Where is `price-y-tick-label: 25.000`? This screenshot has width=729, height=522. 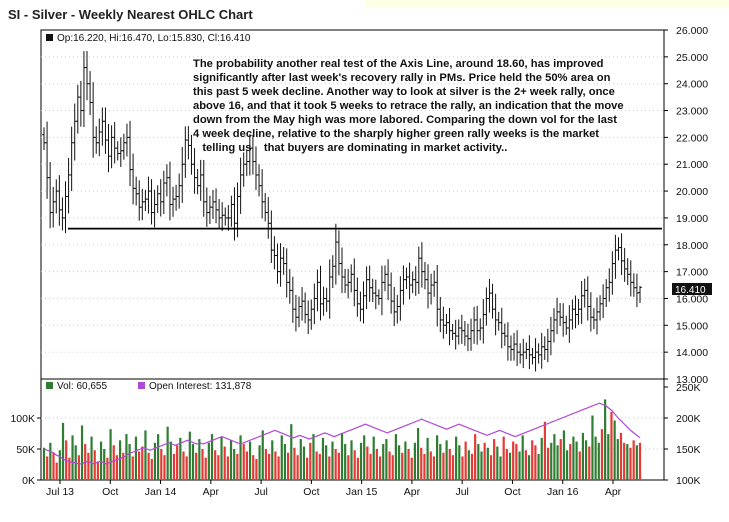
price-y-tick-label: 25.000 is located at coordinates (692, 58).